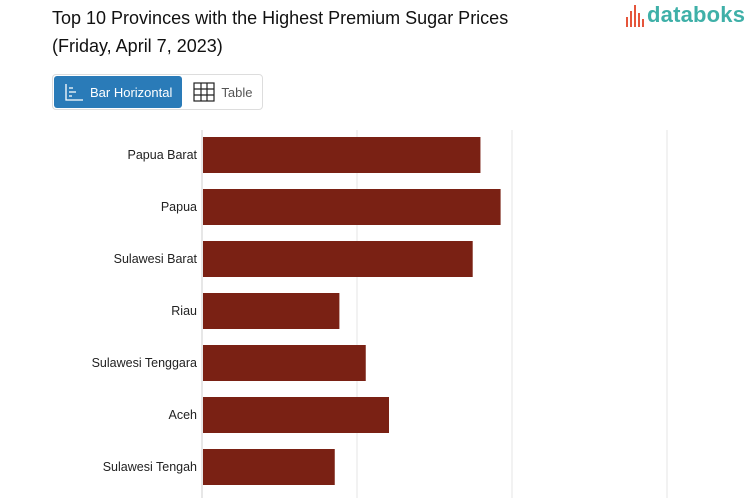 The height and width of the screenshot is (498, 753). Describe the element at coordinates (183, 415) in the screenshot. I see `category-label: Aceh` at that location.